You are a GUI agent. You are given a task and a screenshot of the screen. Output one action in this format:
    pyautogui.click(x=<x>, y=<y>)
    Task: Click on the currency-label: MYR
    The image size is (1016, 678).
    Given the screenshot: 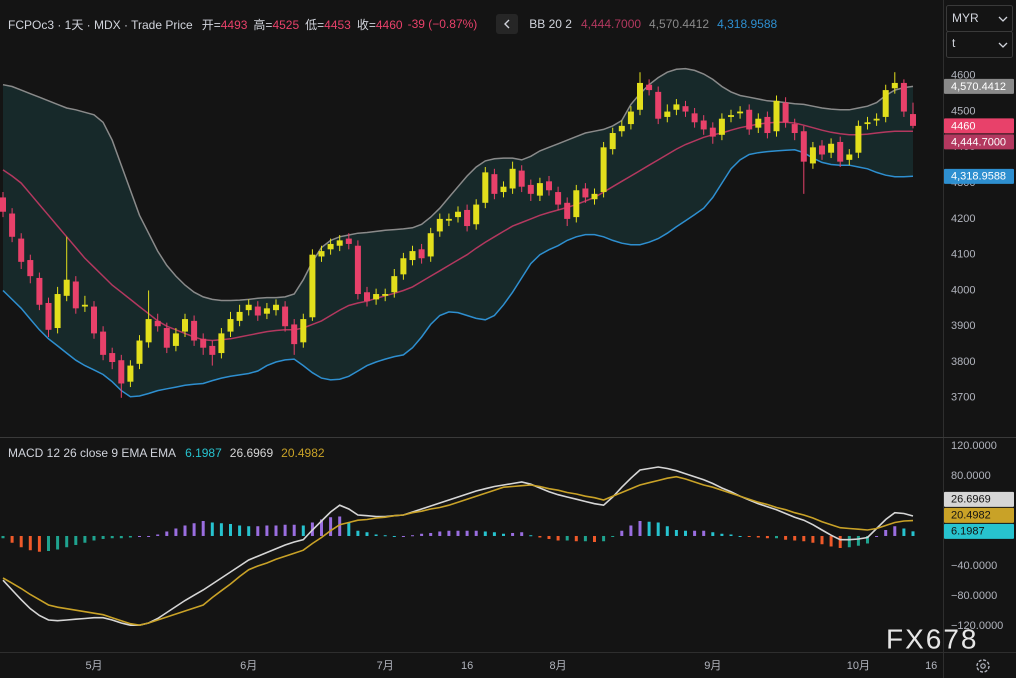 What is the action you would take?
    pyautogui.click(x=965, y=18)
    